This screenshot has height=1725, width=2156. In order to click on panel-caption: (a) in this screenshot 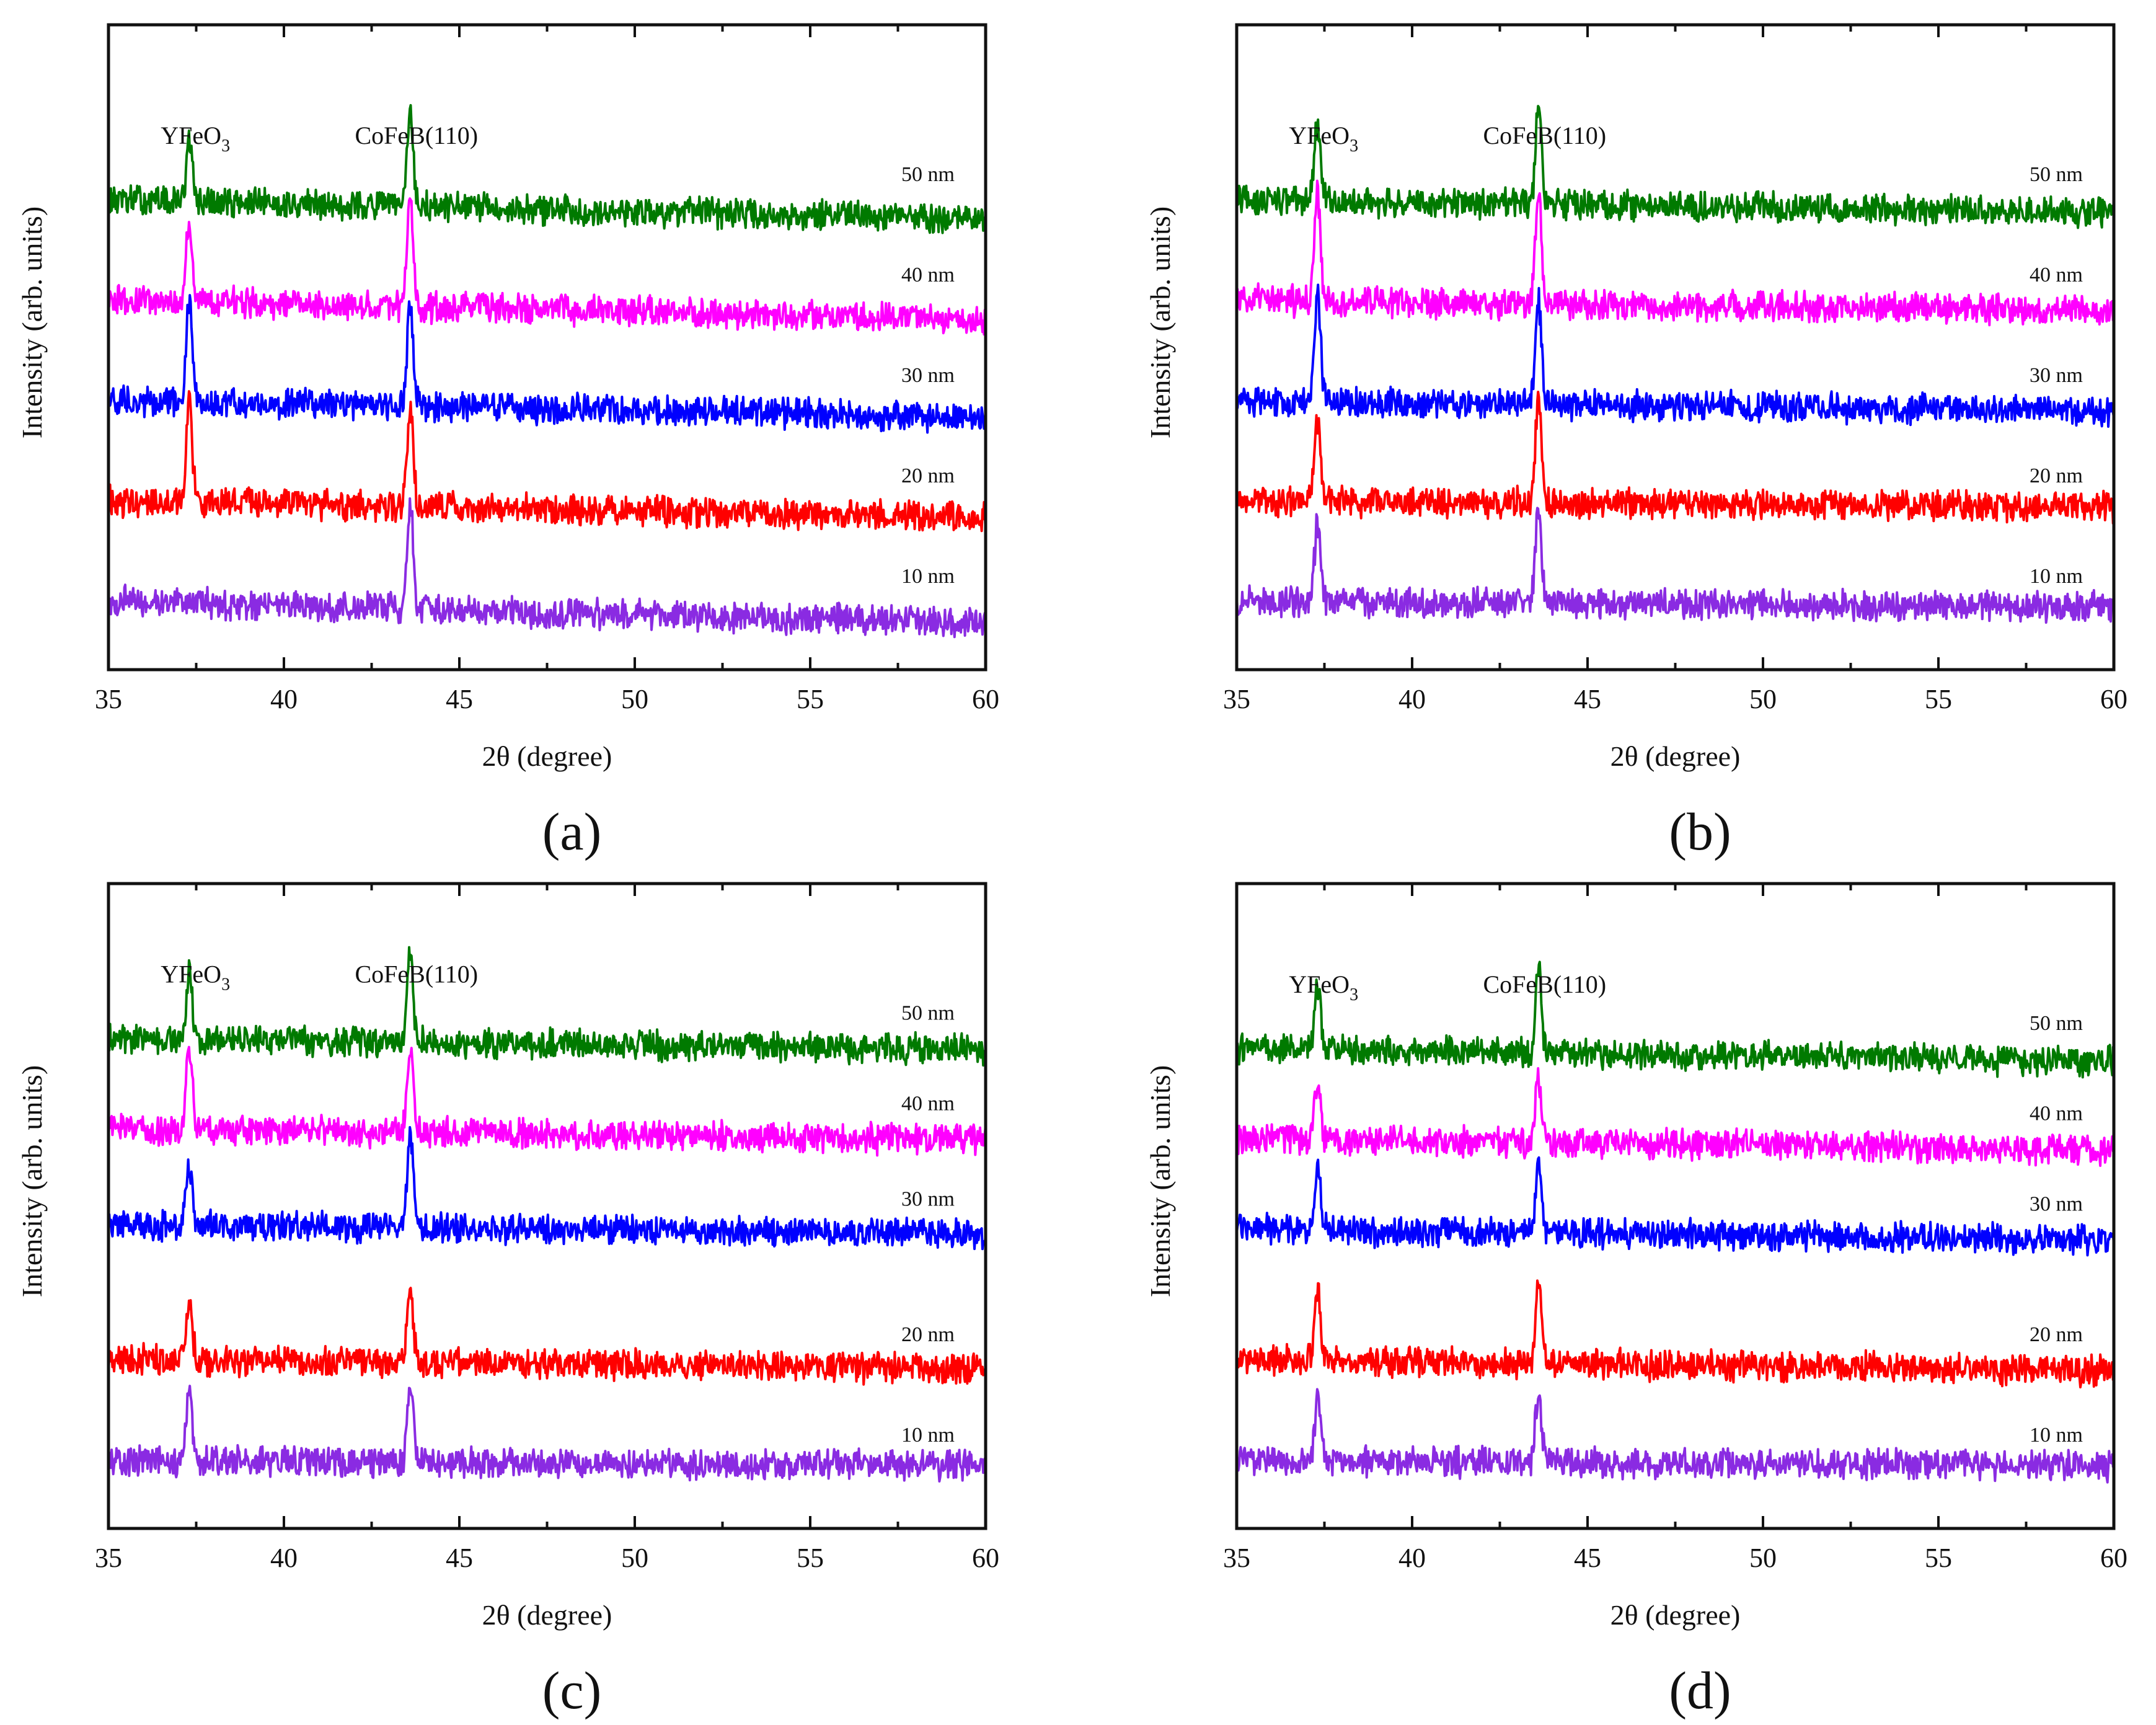, I will do `click(571, 831)`.